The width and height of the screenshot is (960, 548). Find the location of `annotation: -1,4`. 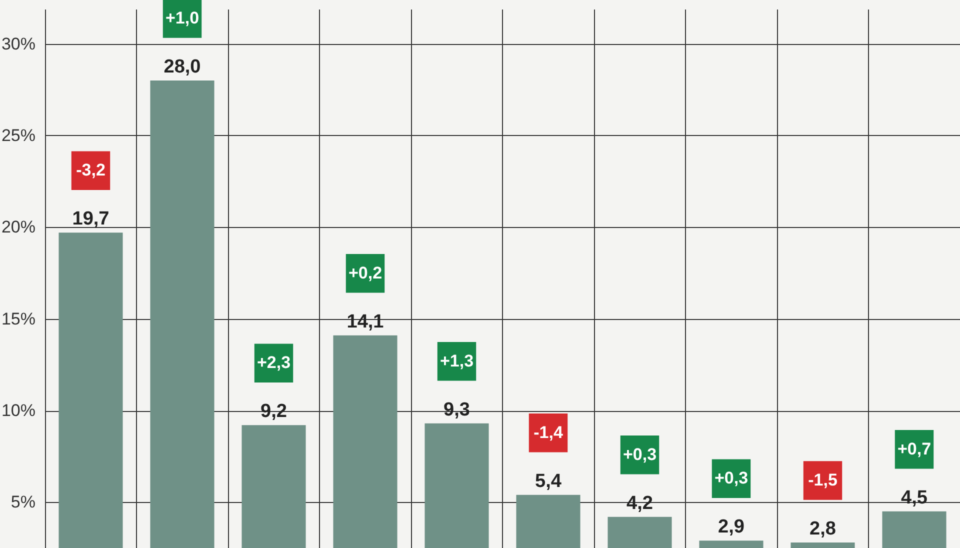

annotation: -1,4 is located at coordinates (549, 432).